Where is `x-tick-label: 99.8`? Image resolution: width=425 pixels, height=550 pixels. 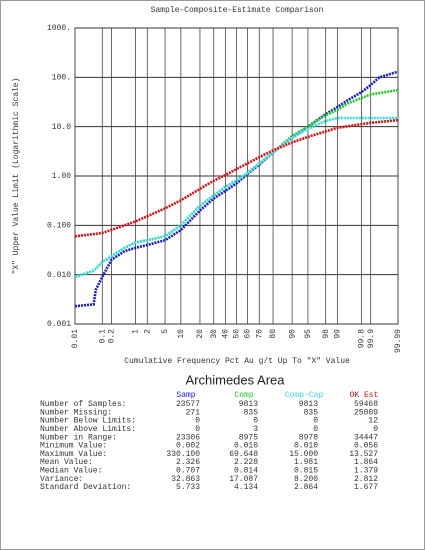
x-tick-label: 99.8 is located at coordinates (362, 338).